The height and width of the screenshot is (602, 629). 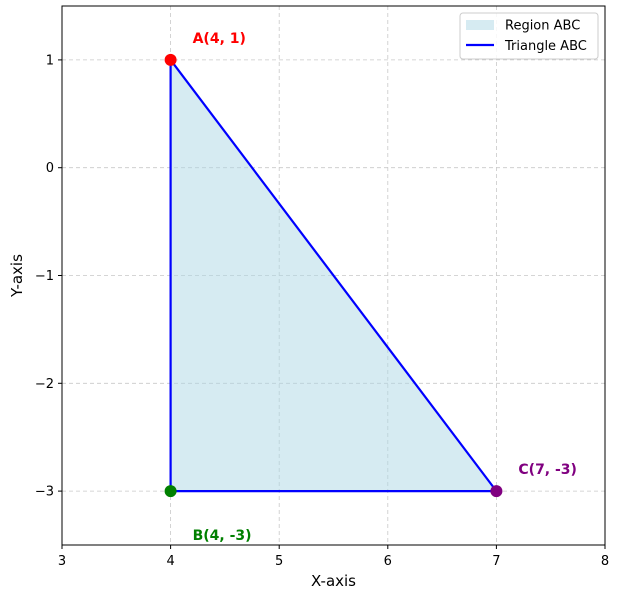 I want to click on x-tick-label-0: 3, so click(x=62, y=561).